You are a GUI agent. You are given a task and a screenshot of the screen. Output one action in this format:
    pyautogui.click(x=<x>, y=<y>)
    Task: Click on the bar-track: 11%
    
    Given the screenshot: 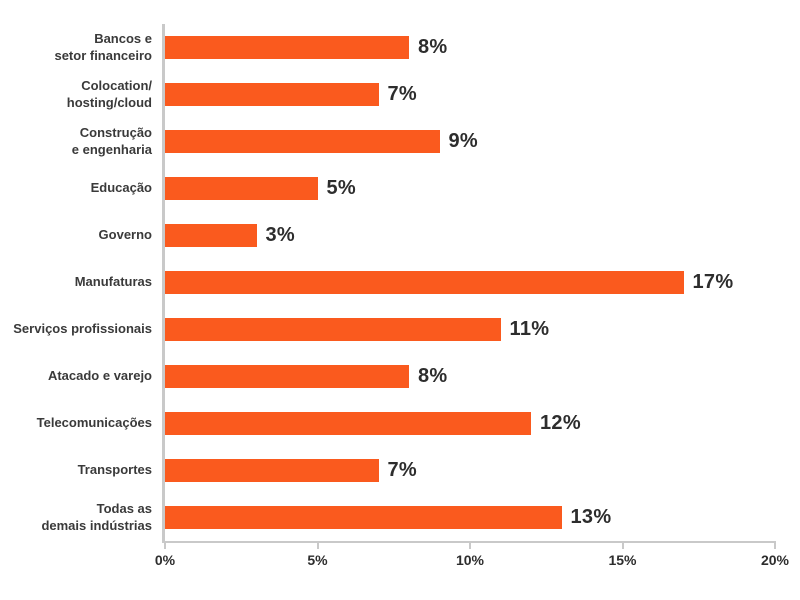 What is the action you would take?
    pyautogui.click(x=468, y=329)
    